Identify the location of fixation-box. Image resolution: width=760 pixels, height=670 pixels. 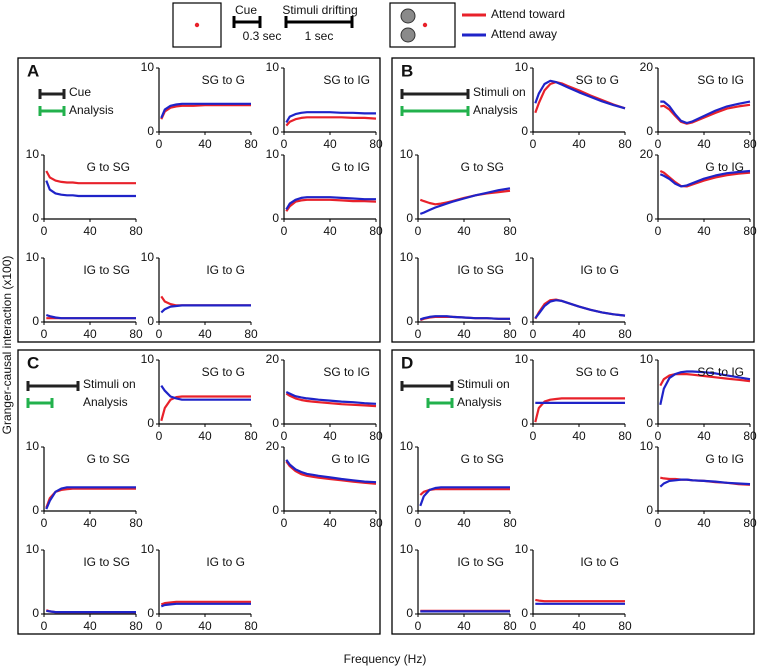
(197, 25).